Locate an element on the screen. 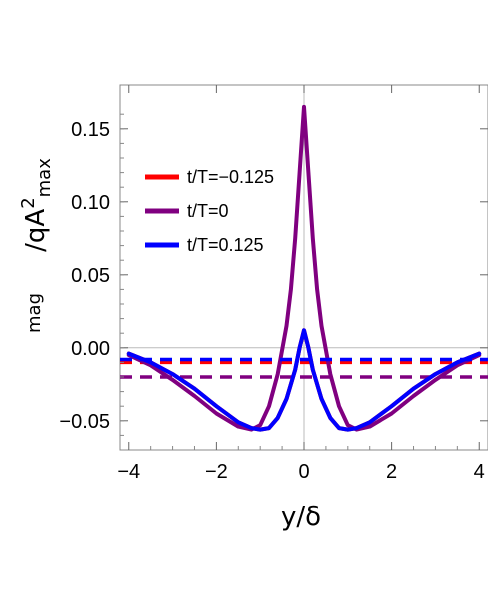  legend-label-2: t/T=0.125 is located at coordinates (225, 245).